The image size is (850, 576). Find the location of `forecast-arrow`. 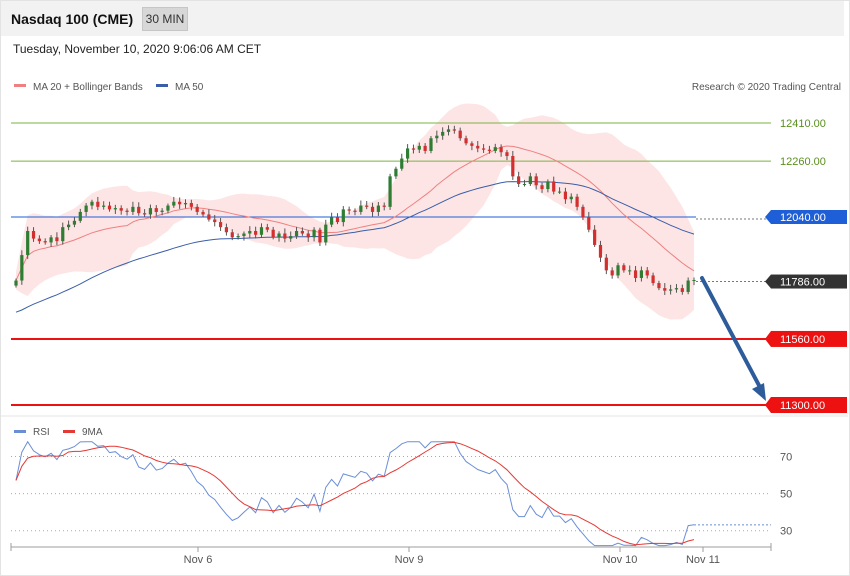

forecast-arrow is located at coordinates (733, 338).